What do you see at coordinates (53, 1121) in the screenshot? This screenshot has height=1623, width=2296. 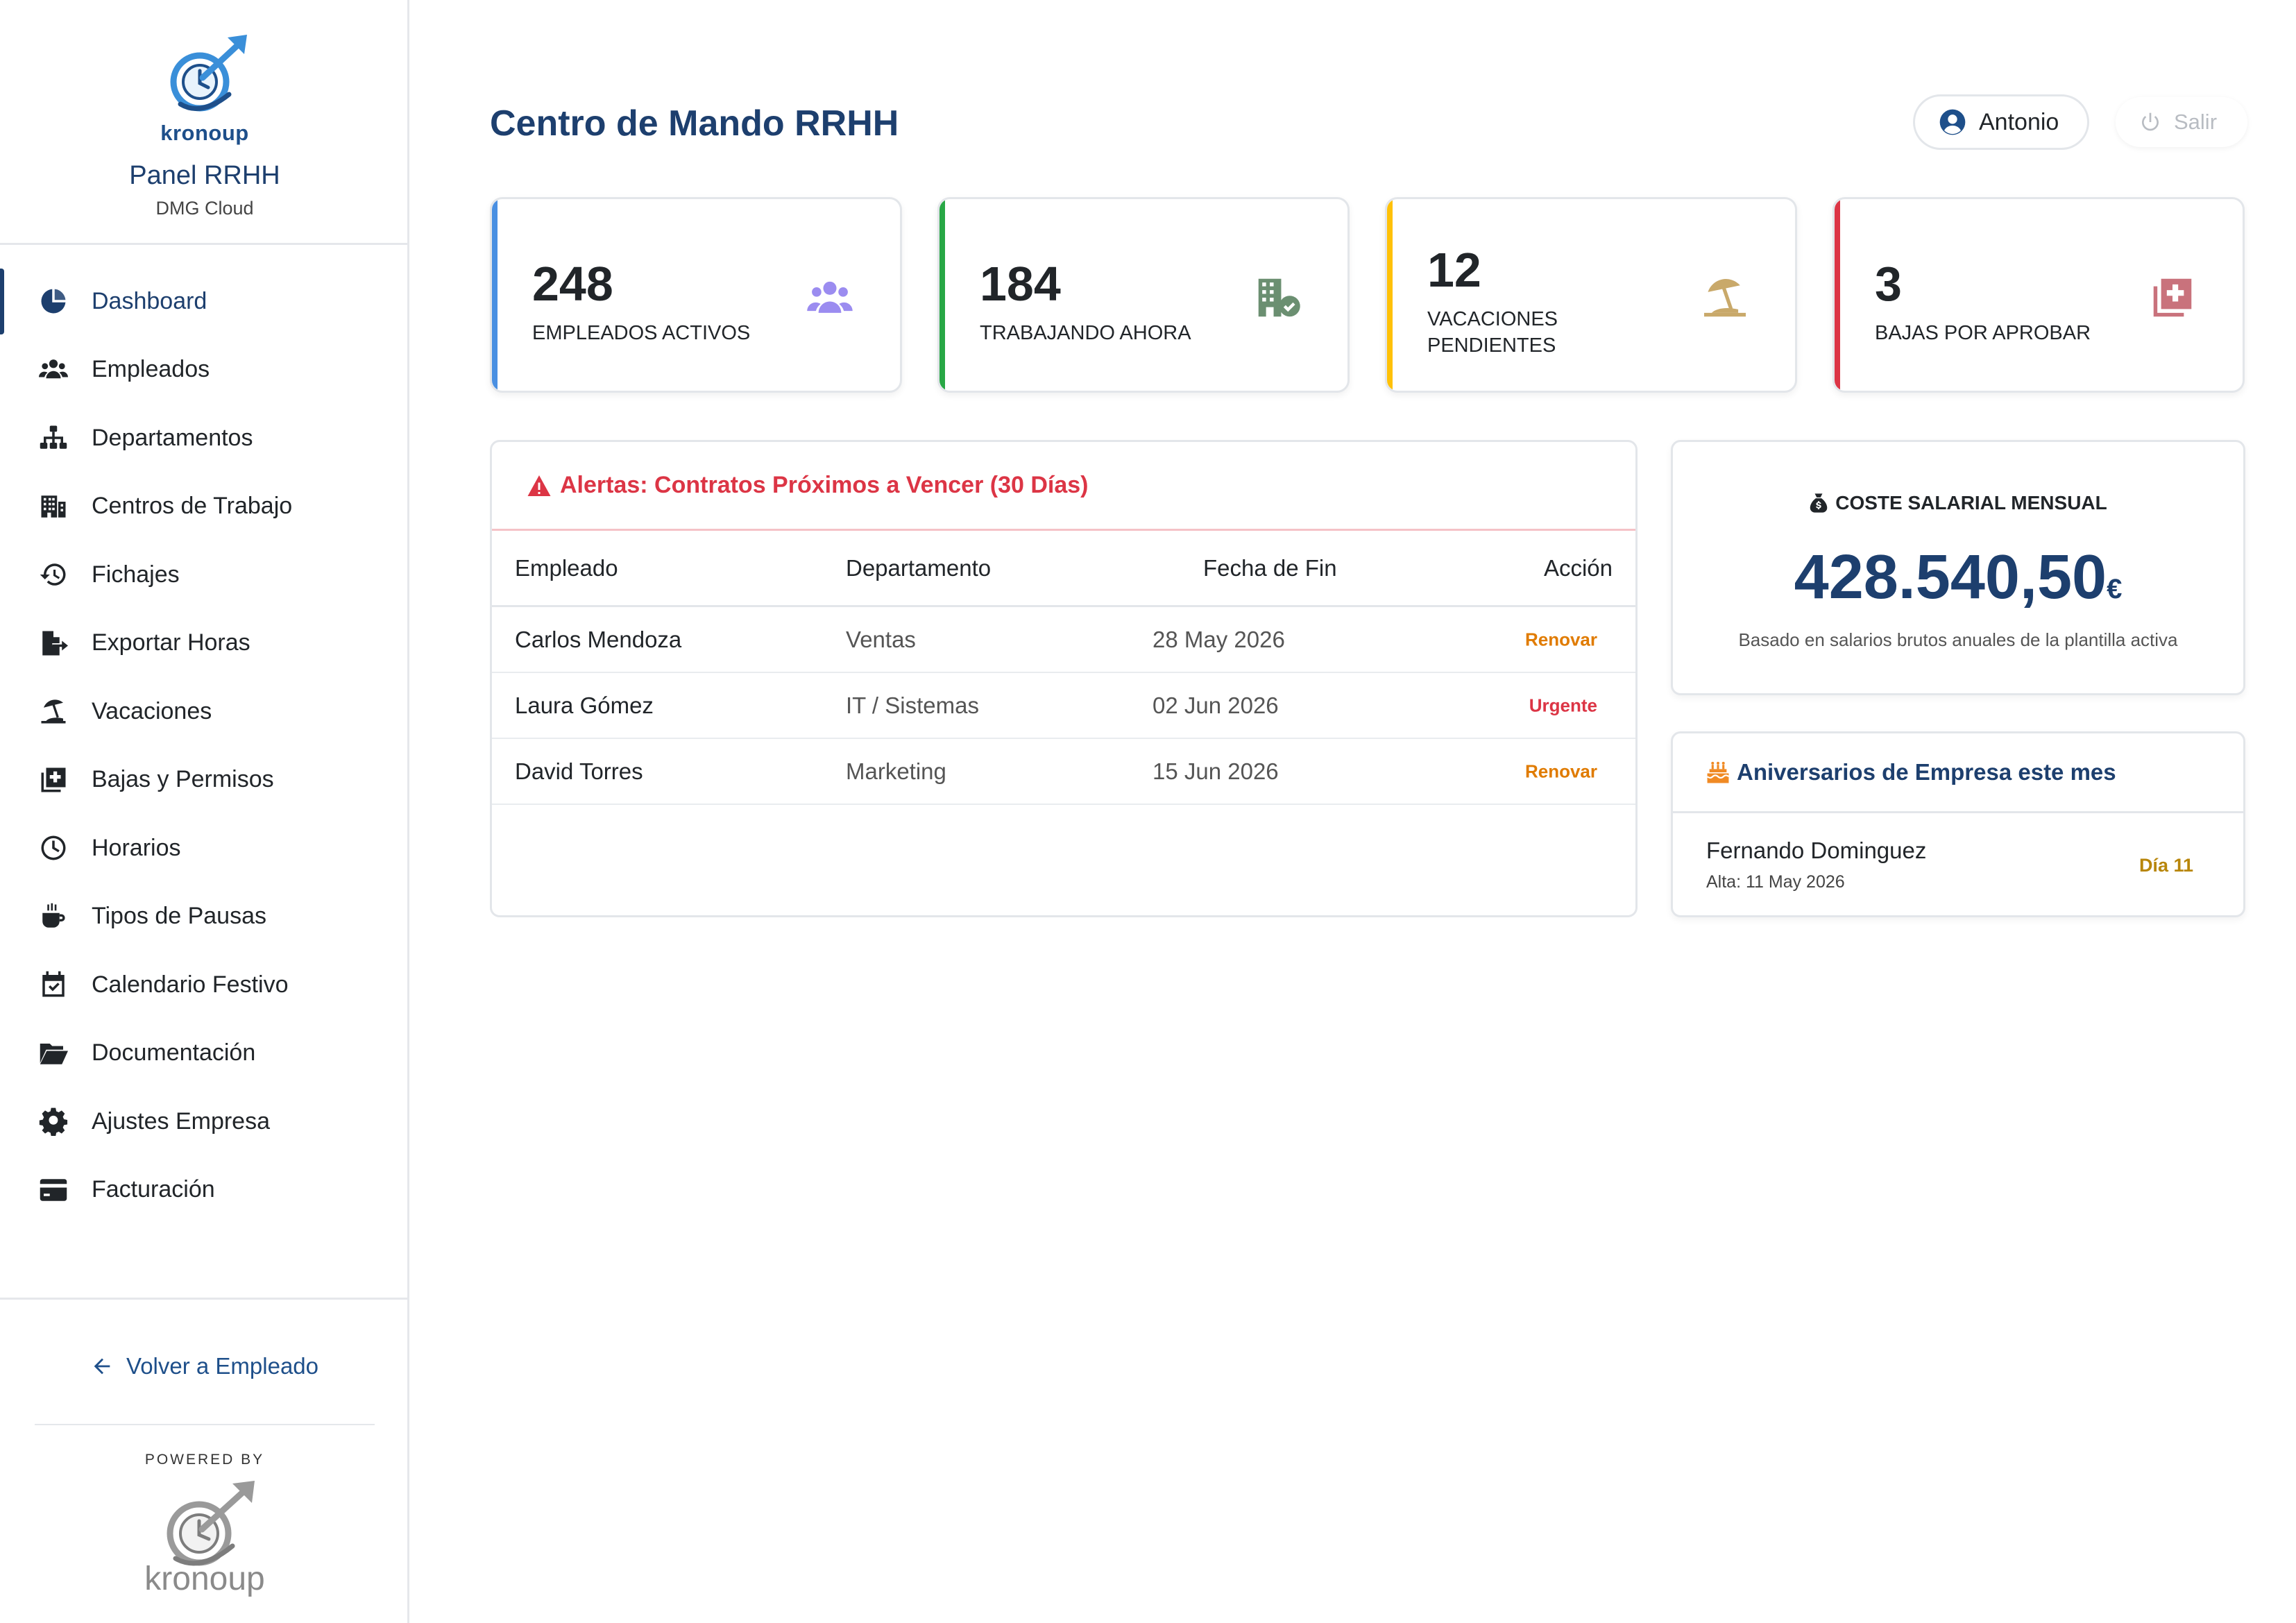 I see `gear-icon` at bounding box center [53, 1121].